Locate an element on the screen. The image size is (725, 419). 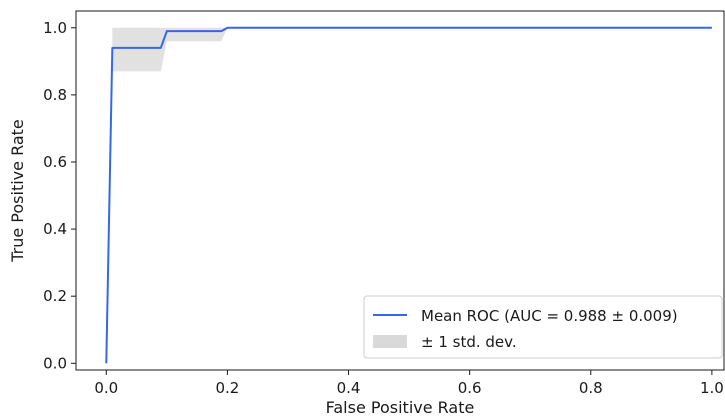
std-dev-band is located at coordinates (412, 49).